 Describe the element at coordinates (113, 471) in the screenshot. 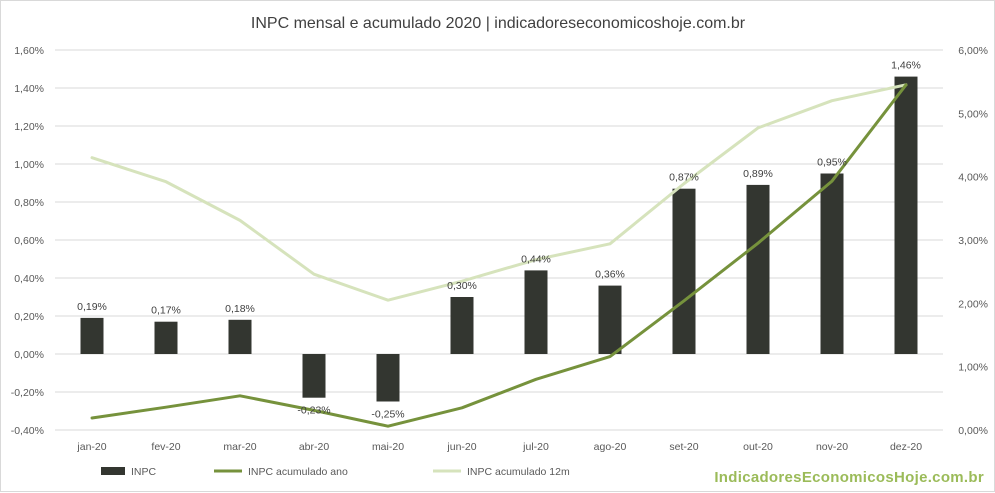

I see `legend-swatch-bar` at that location.